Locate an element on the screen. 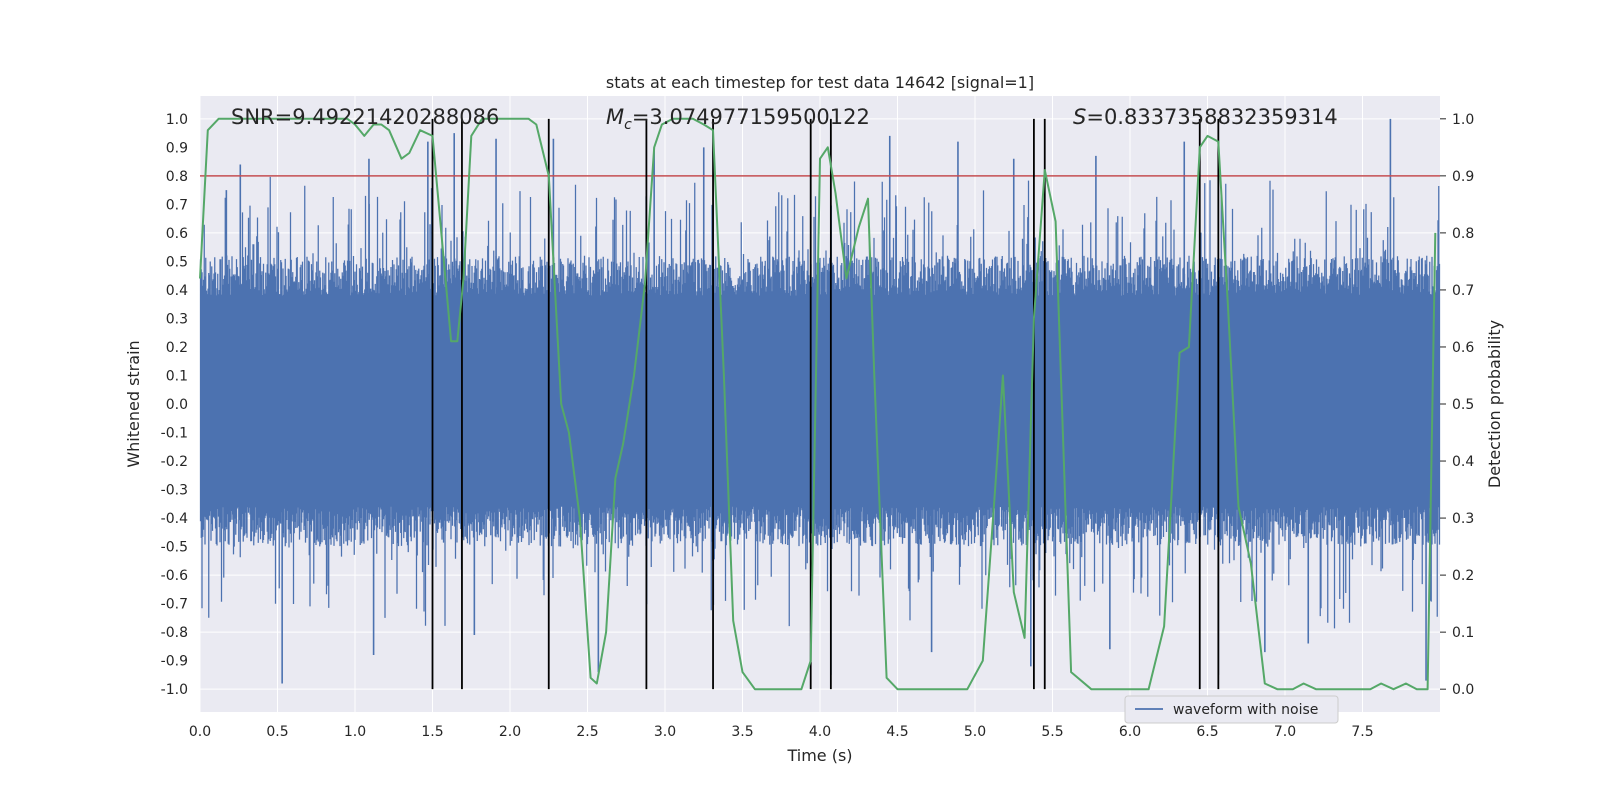  right-axis-ticks: 0.0 0.1 0.2 0.3 0.4 0.5 0.6 0.7 0.8 0.9 1.0 is located at coordinates (1457, 405).